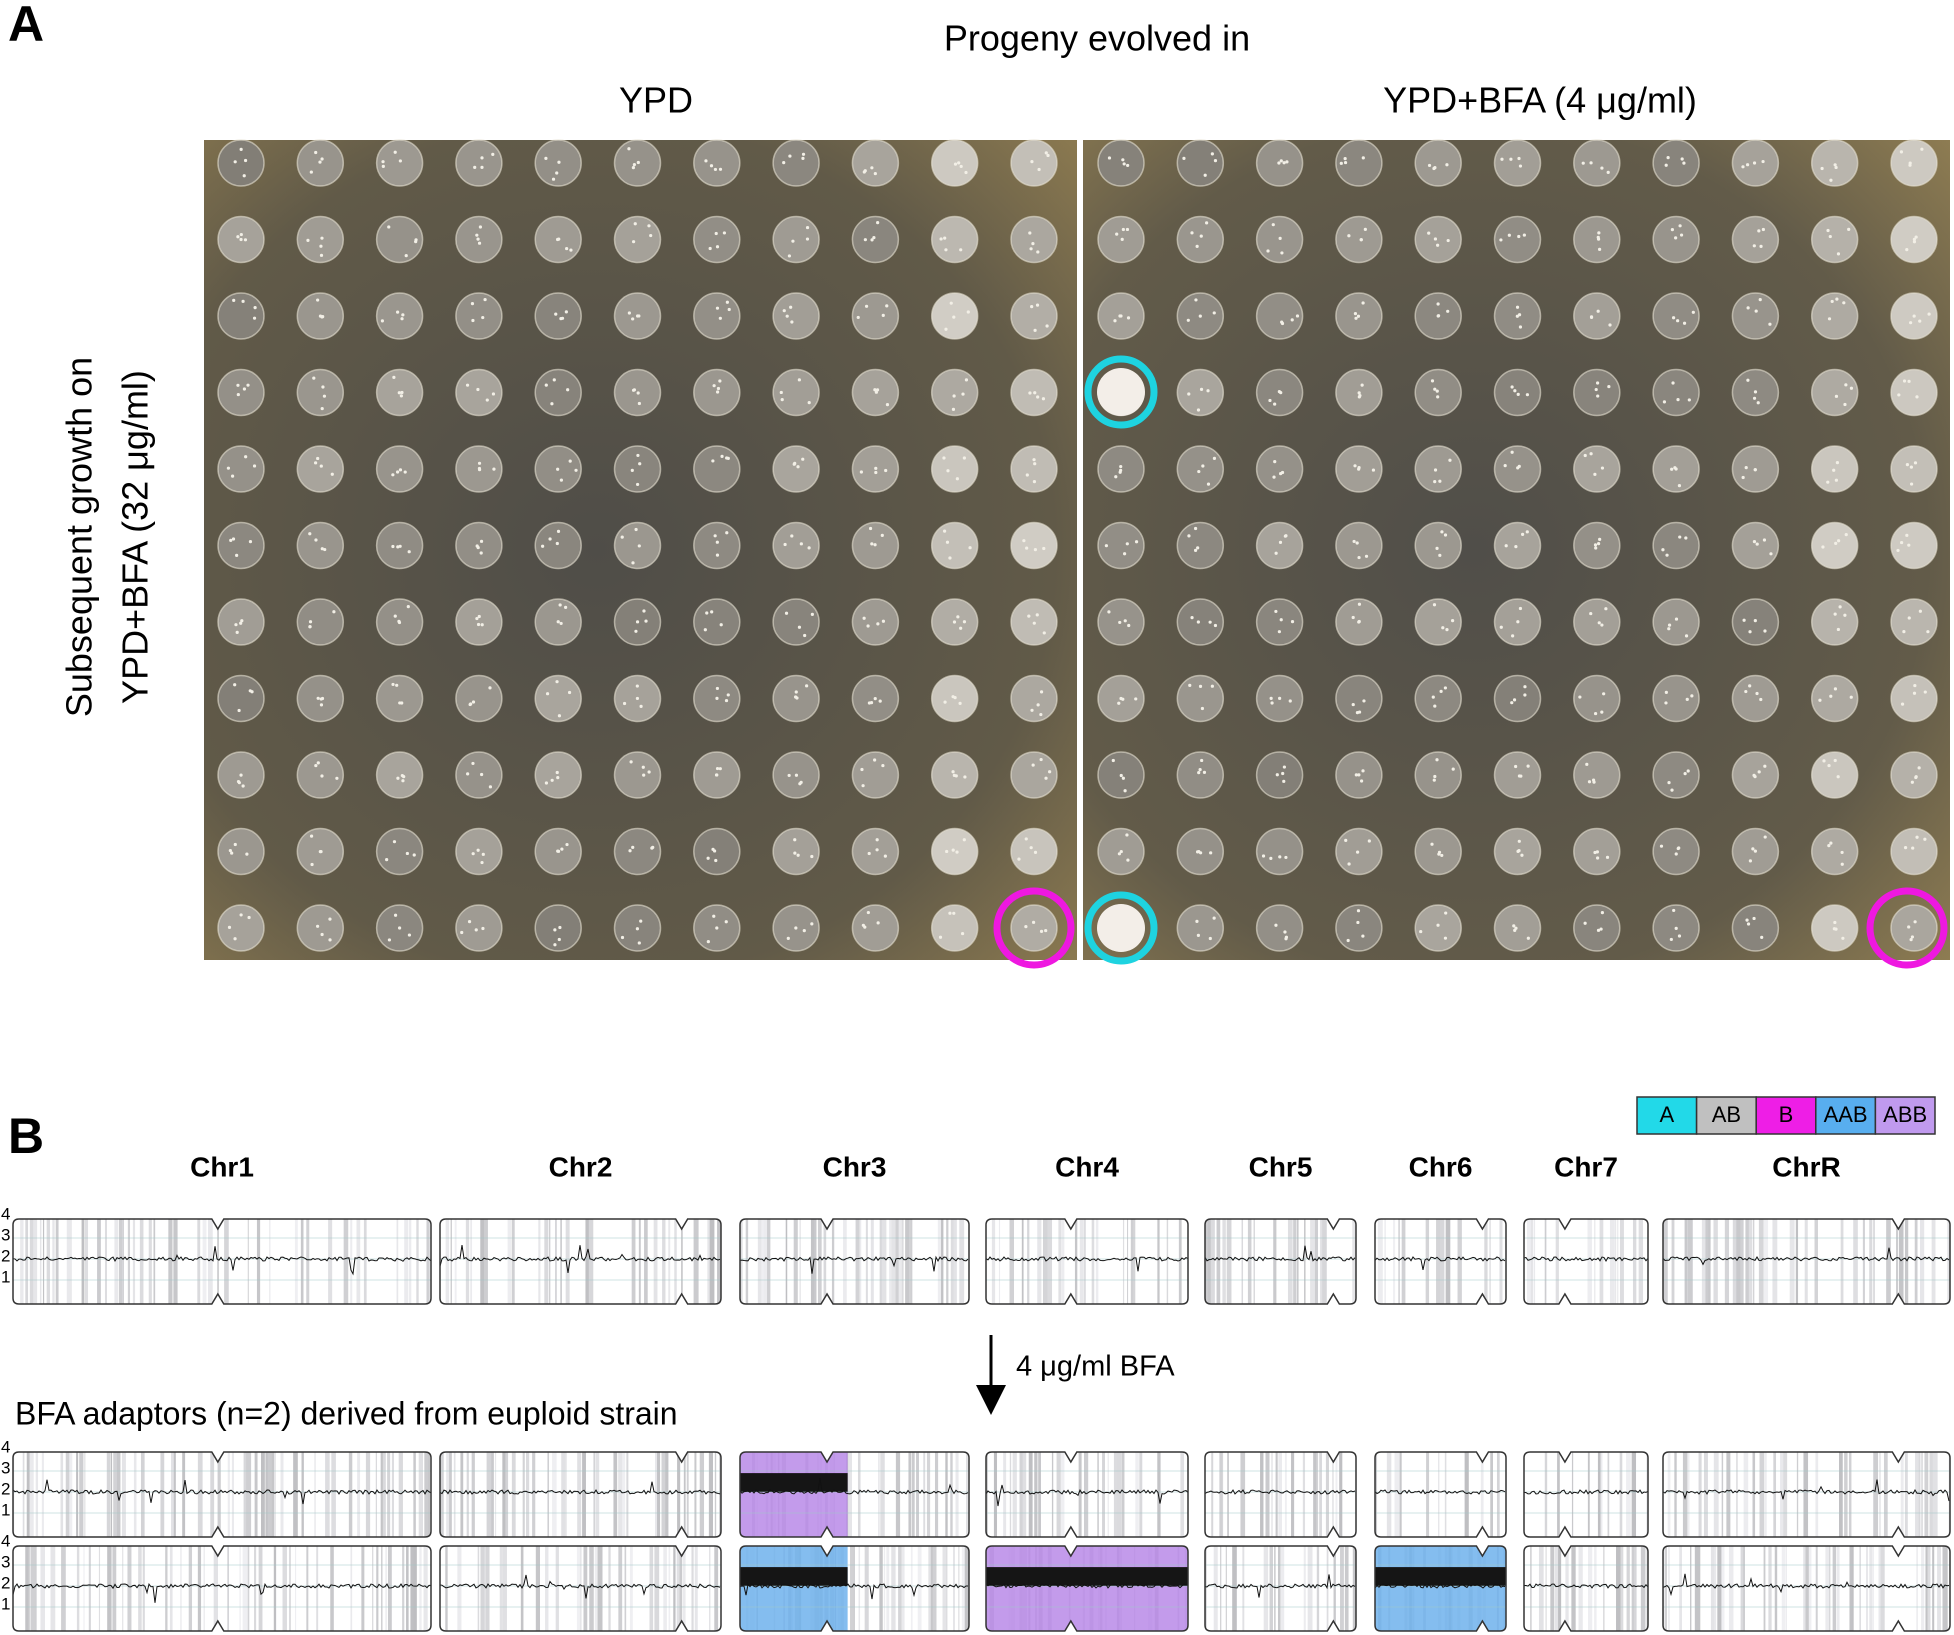 The image size is (1954, 1635). I want to click on highlight-ring, so click(1121, 928).